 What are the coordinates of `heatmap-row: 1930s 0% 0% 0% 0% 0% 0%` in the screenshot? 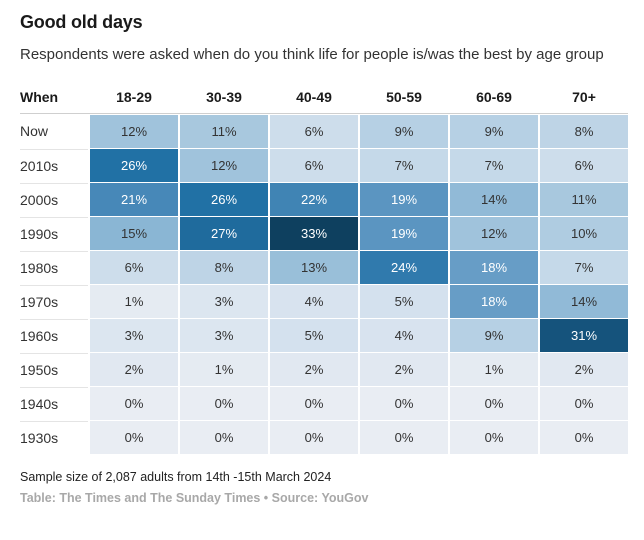 It's located at (324, 437).